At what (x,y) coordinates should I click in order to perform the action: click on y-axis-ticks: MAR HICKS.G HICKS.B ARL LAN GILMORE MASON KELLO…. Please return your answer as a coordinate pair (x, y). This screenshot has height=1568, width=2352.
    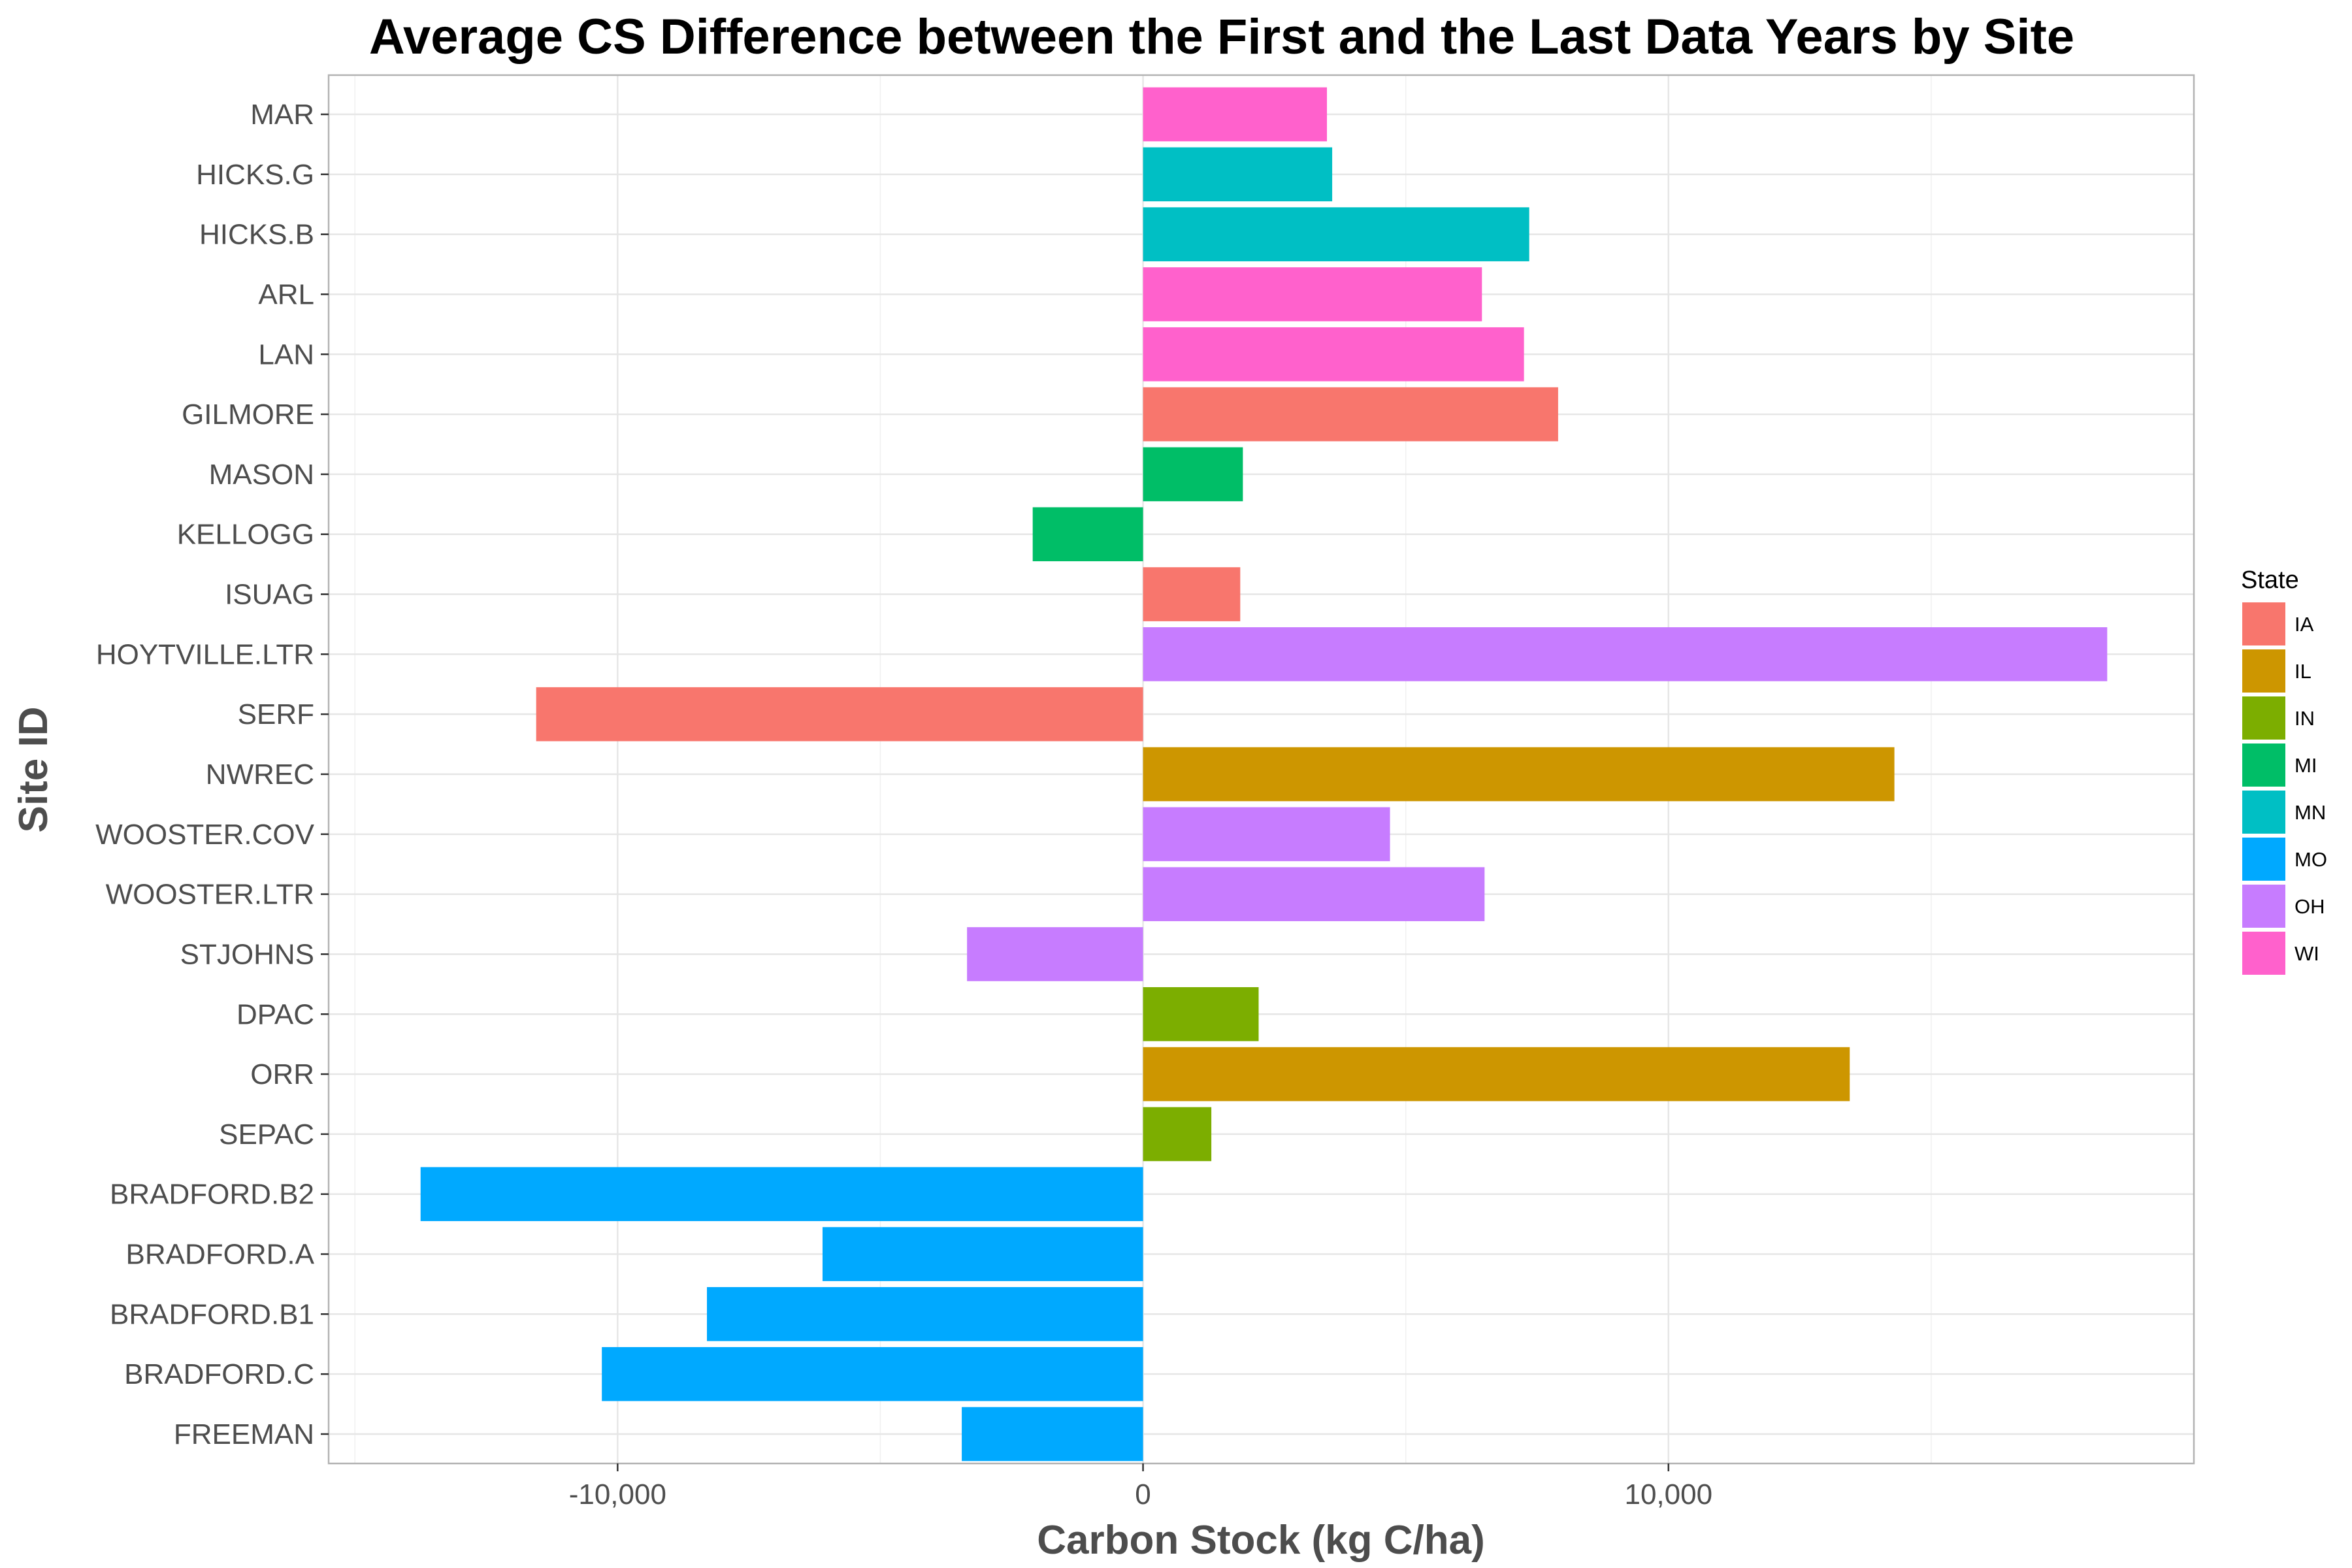
    Looking at the image, I should click on (212, 774).